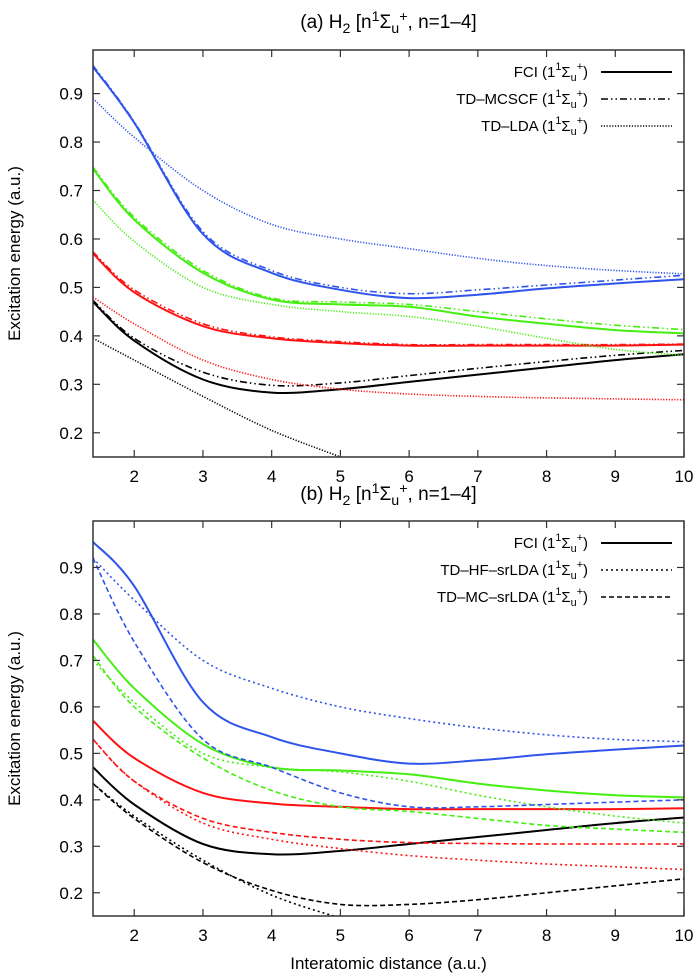  I want to click on x-tick-label: 6, so click(408, 935).